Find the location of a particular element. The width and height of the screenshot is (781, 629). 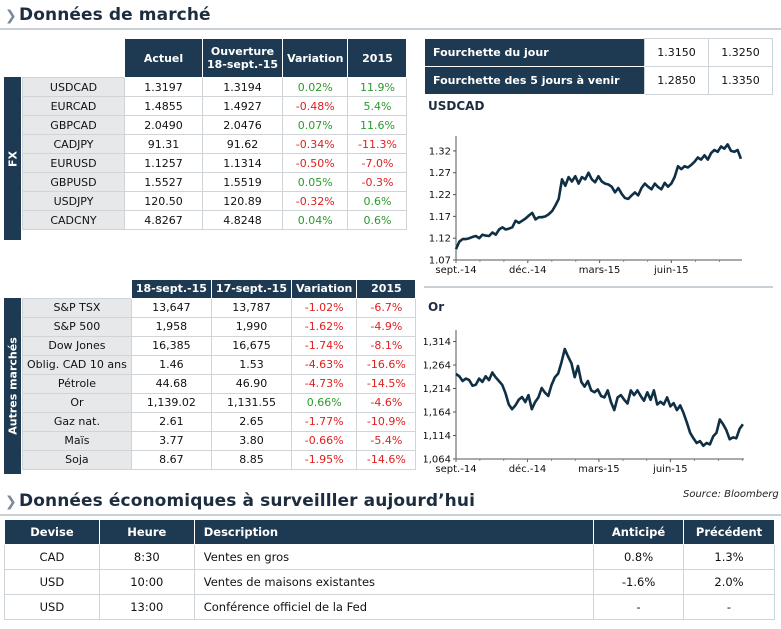

market-ytd-value: -6.7% is located at coordinates (386, 307).